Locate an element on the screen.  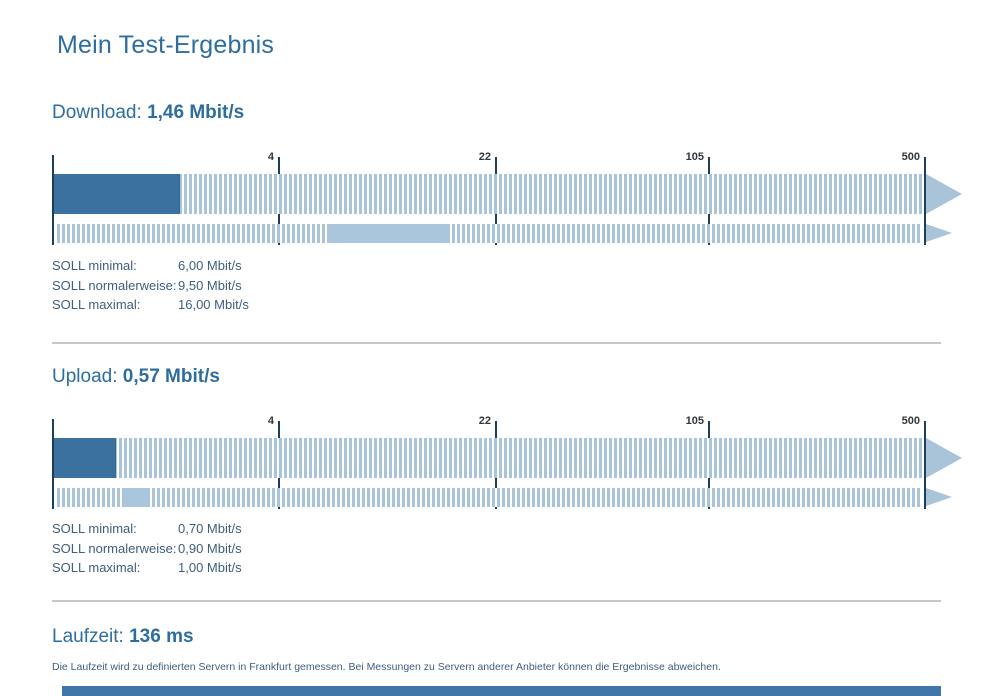
soll-minimal-value: 0,70 Mbit/s is located at coordinates (210, 528).